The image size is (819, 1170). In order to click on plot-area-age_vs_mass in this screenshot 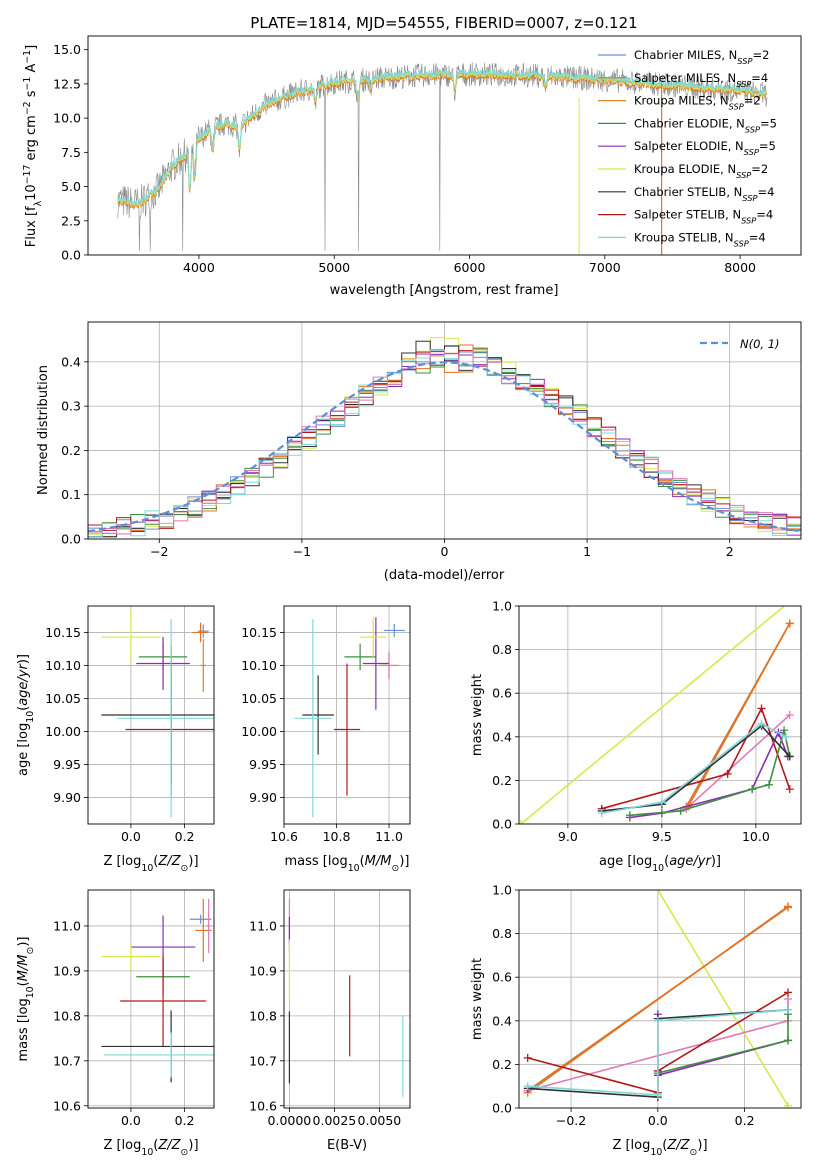, I will do `click(347, 715)`.